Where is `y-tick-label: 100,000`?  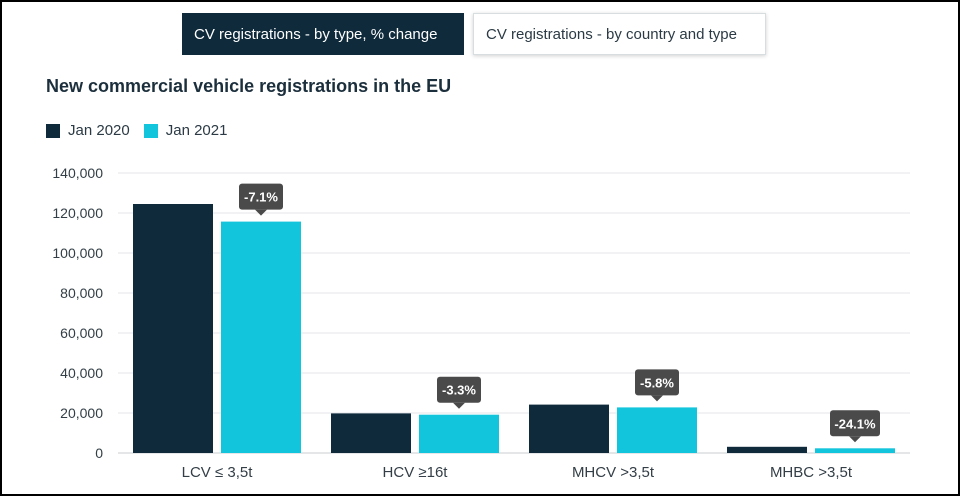 y-tick-label: 100,000 is located at coordinates (77, 253).